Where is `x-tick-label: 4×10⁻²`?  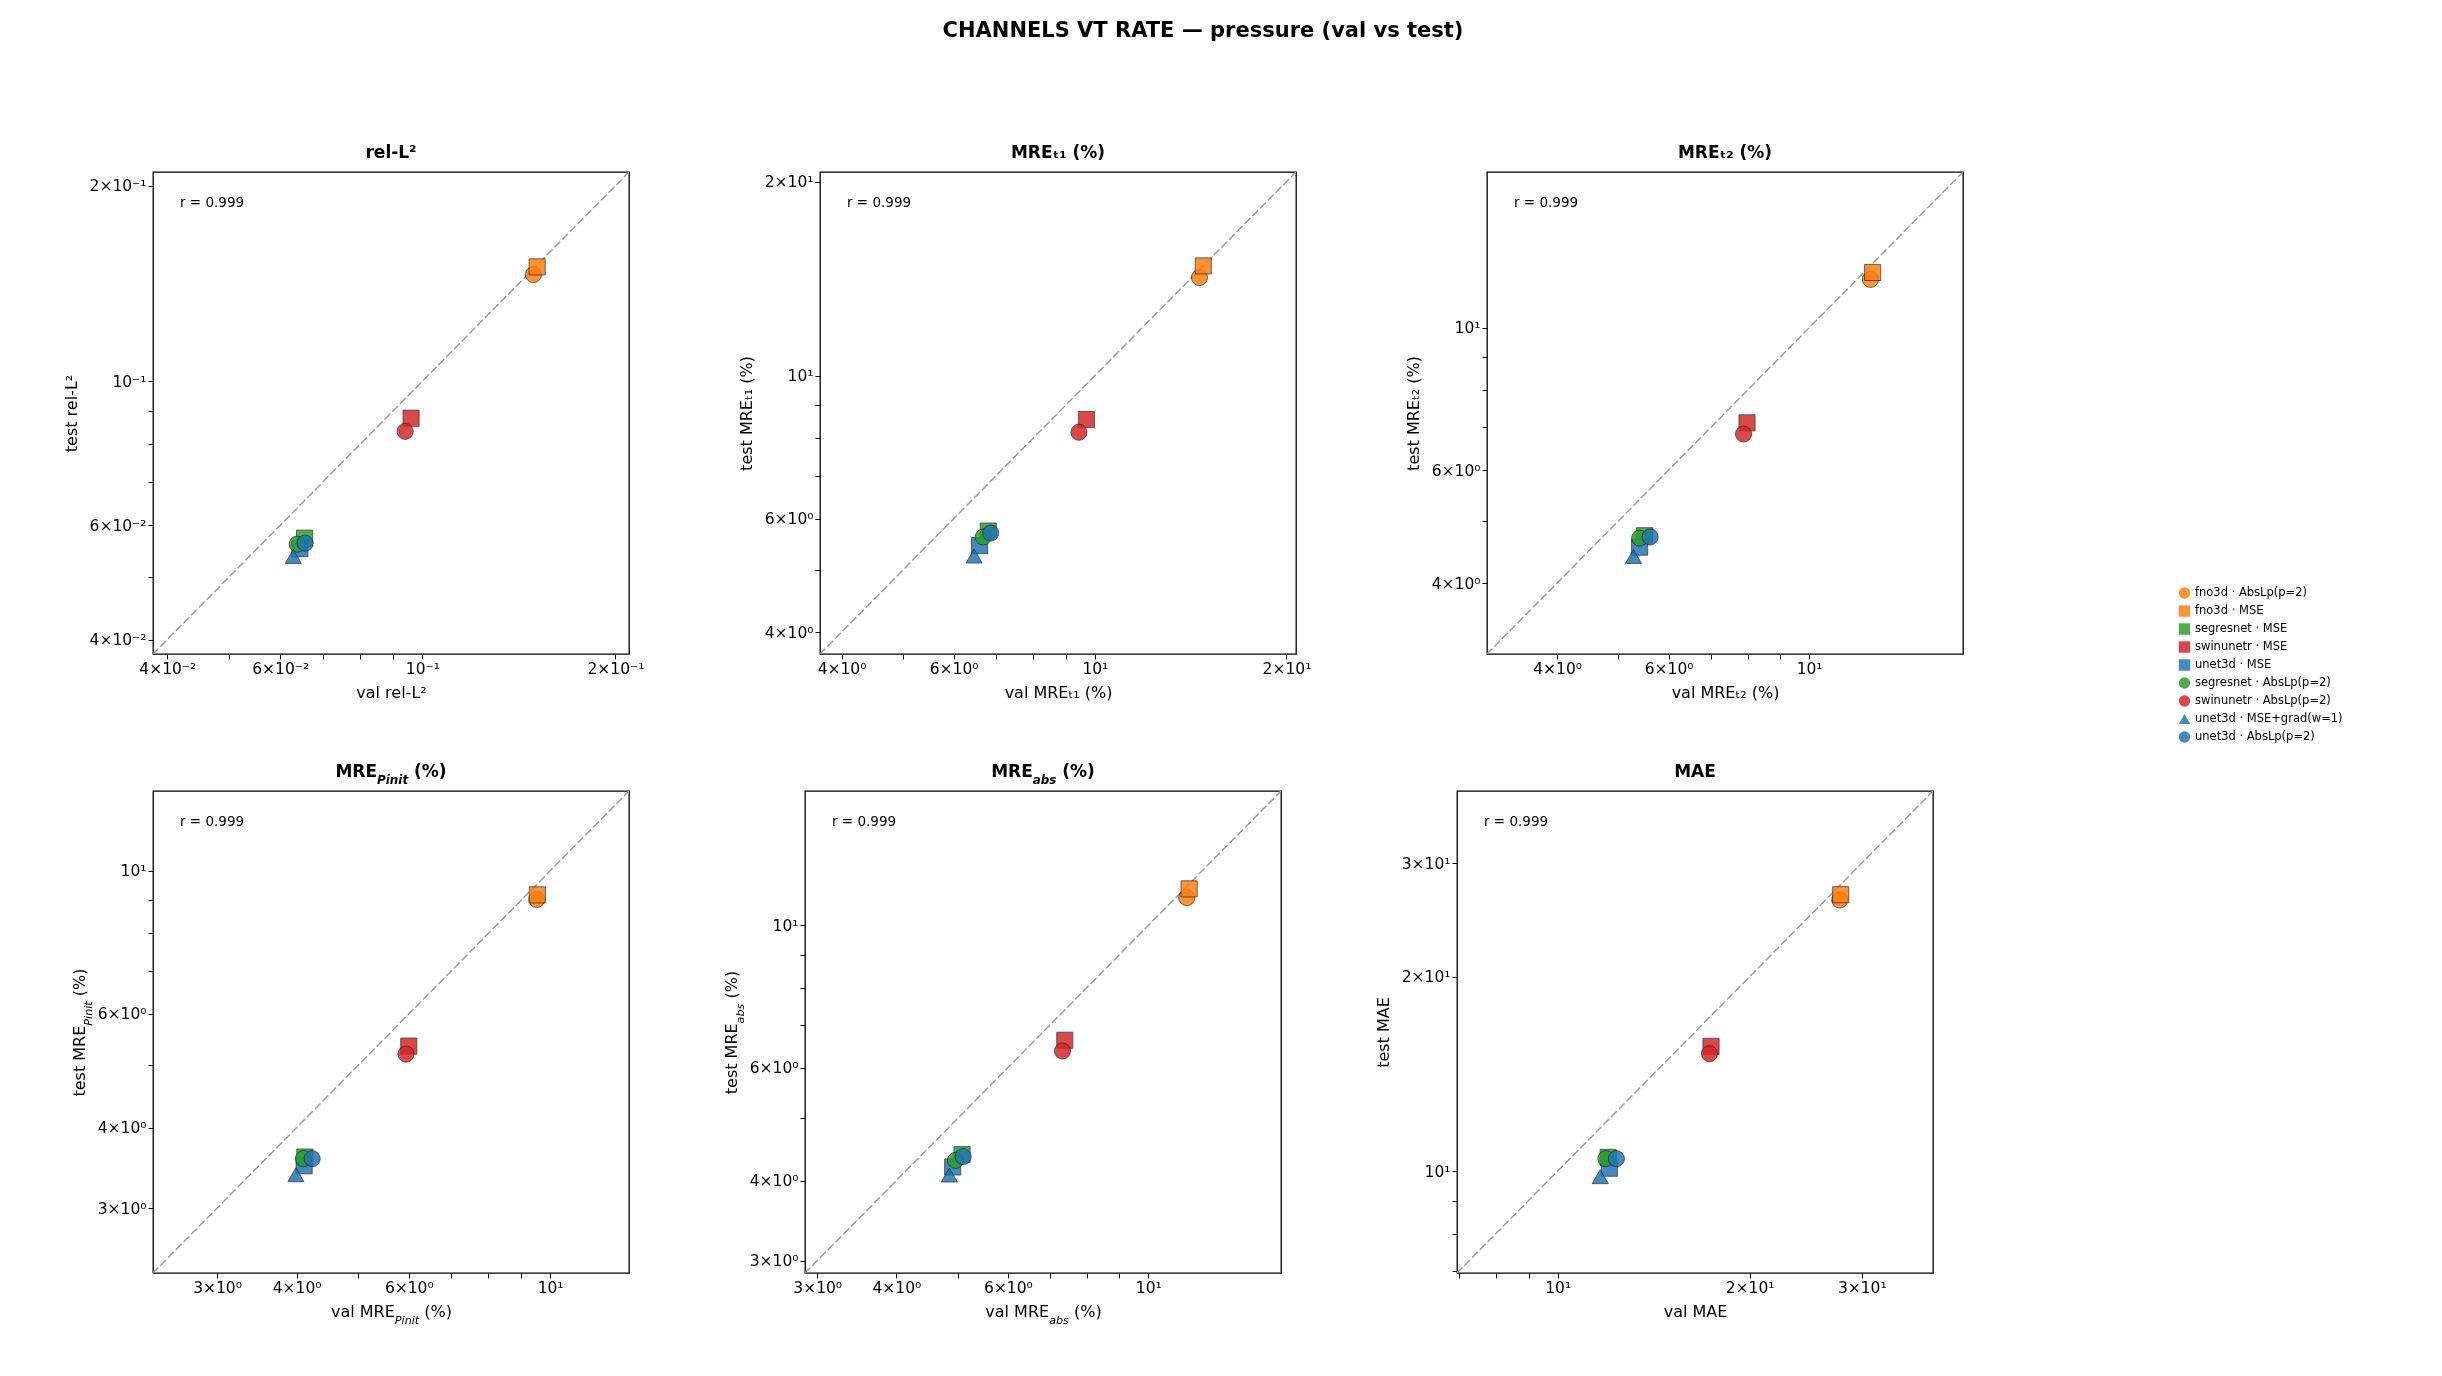 x-tick-label: 4×10⁻² is located at coordinates (168, 668).